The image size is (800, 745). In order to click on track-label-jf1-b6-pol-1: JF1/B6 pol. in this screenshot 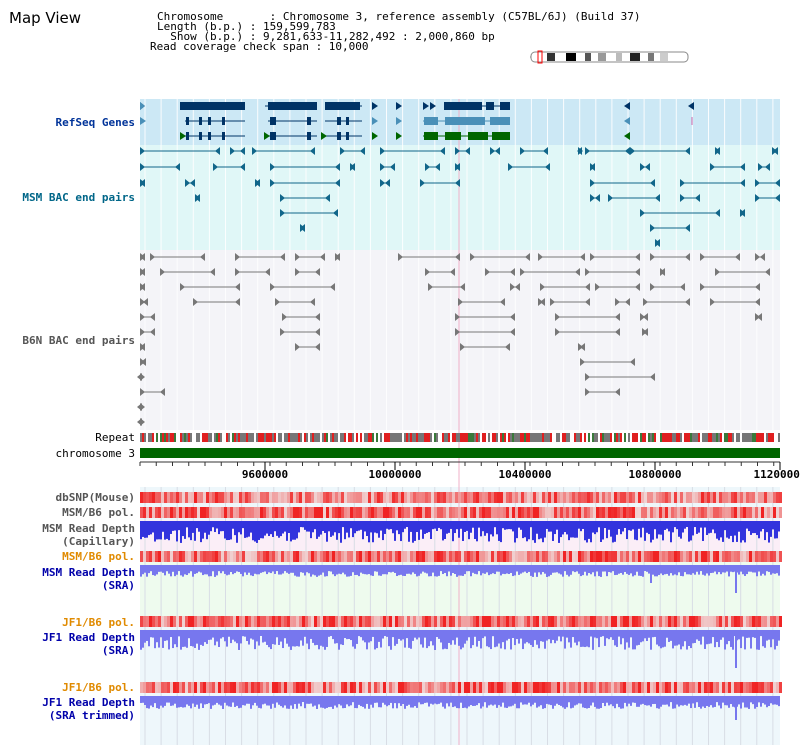, I will do `click(98, 622)`.